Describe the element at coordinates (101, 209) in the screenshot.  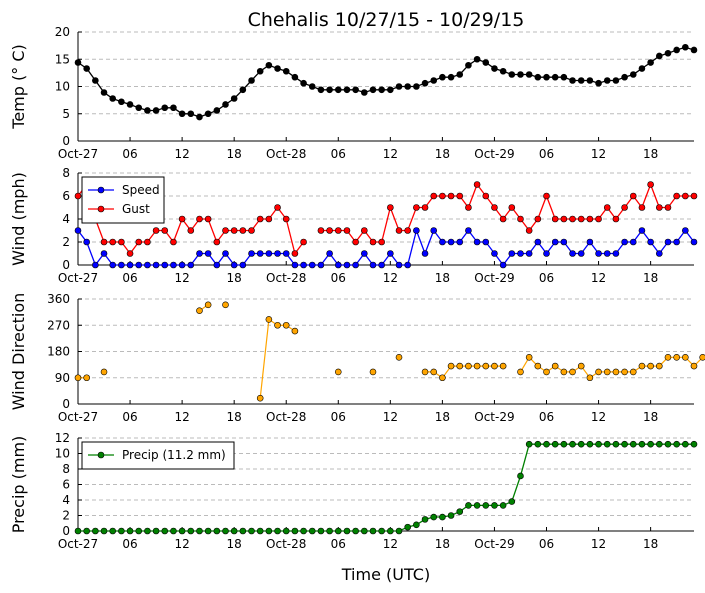
I see `legend-marker` at that location.